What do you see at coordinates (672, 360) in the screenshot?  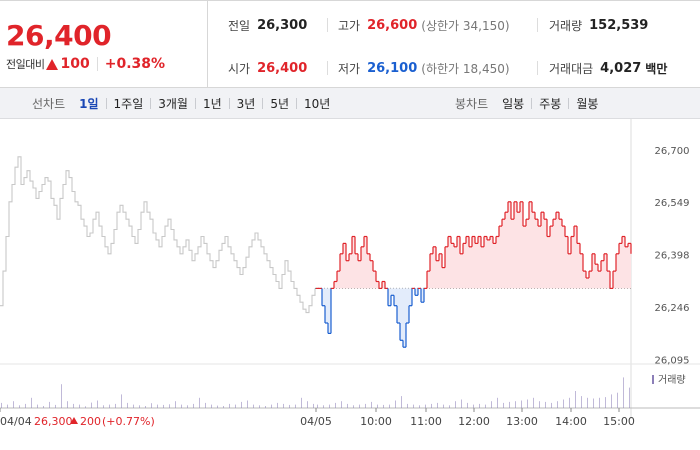 I see `y-tick-label: 26,095` at bounding box center [672, 360].